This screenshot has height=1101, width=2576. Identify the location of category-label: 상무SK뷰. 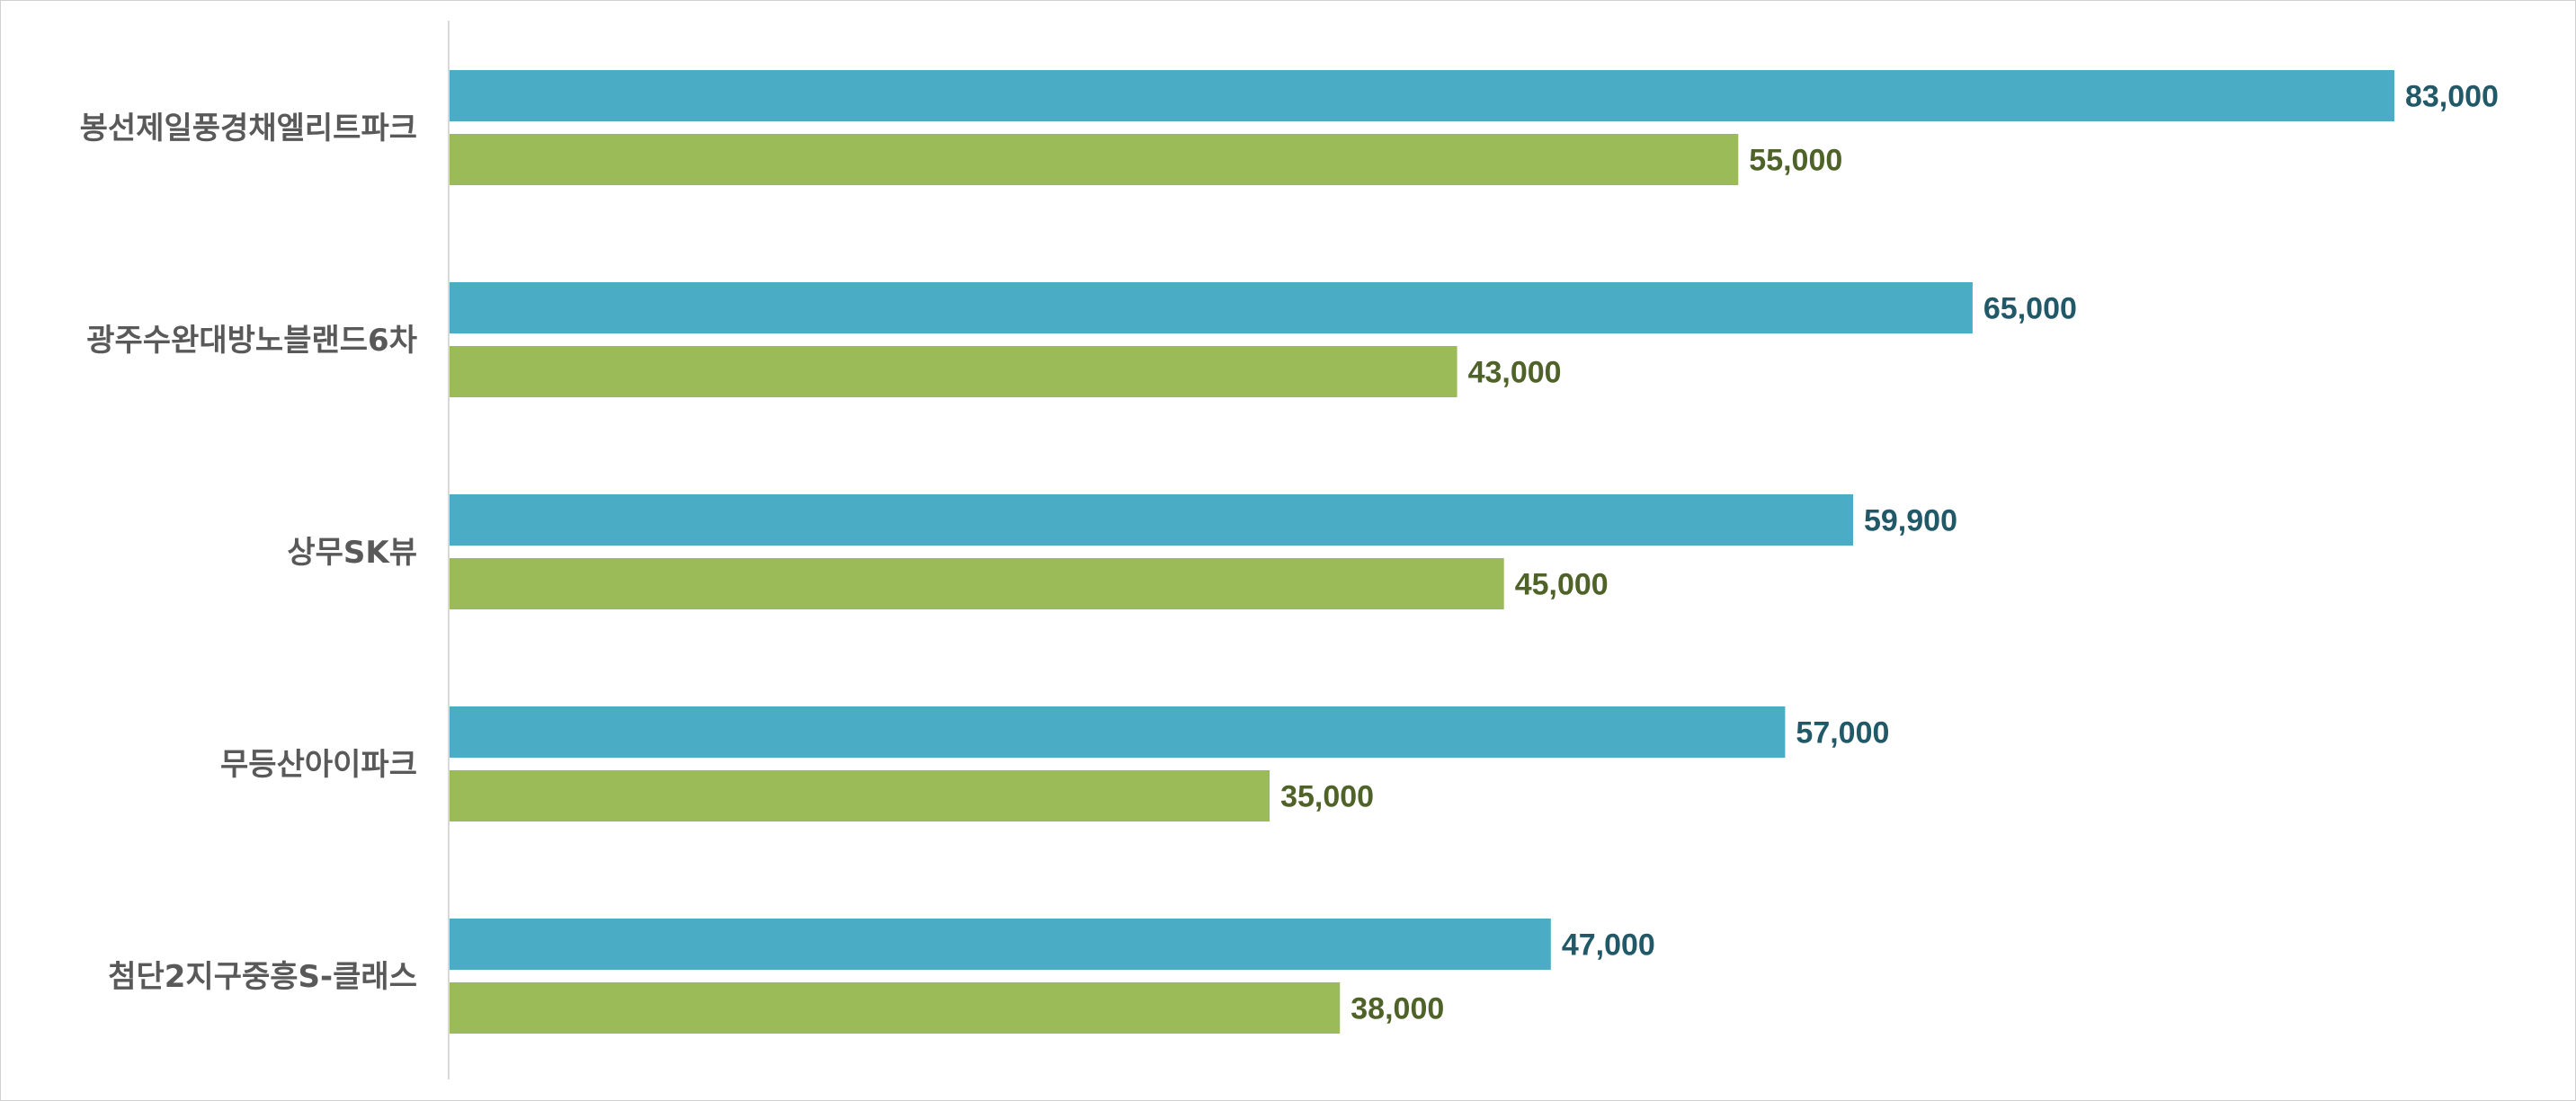
(352, 553).